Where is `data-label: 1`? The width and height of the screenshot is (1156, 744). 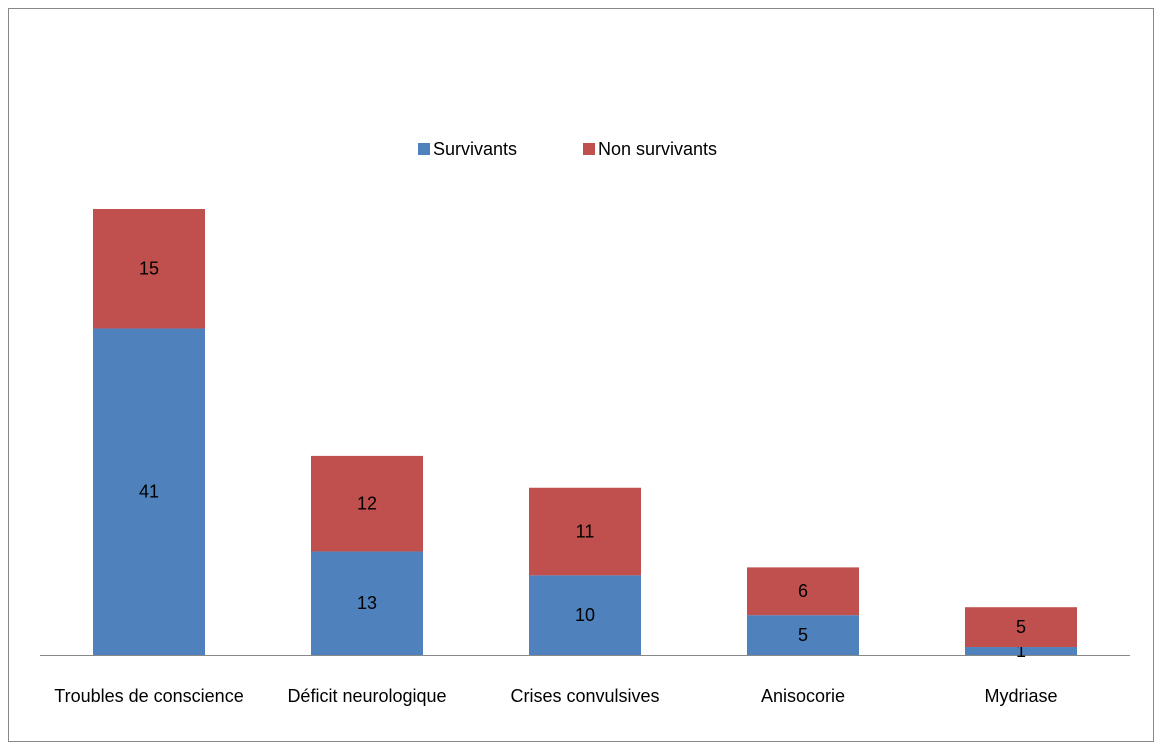 data-label: 1 is located at coordinates (1021, 651).